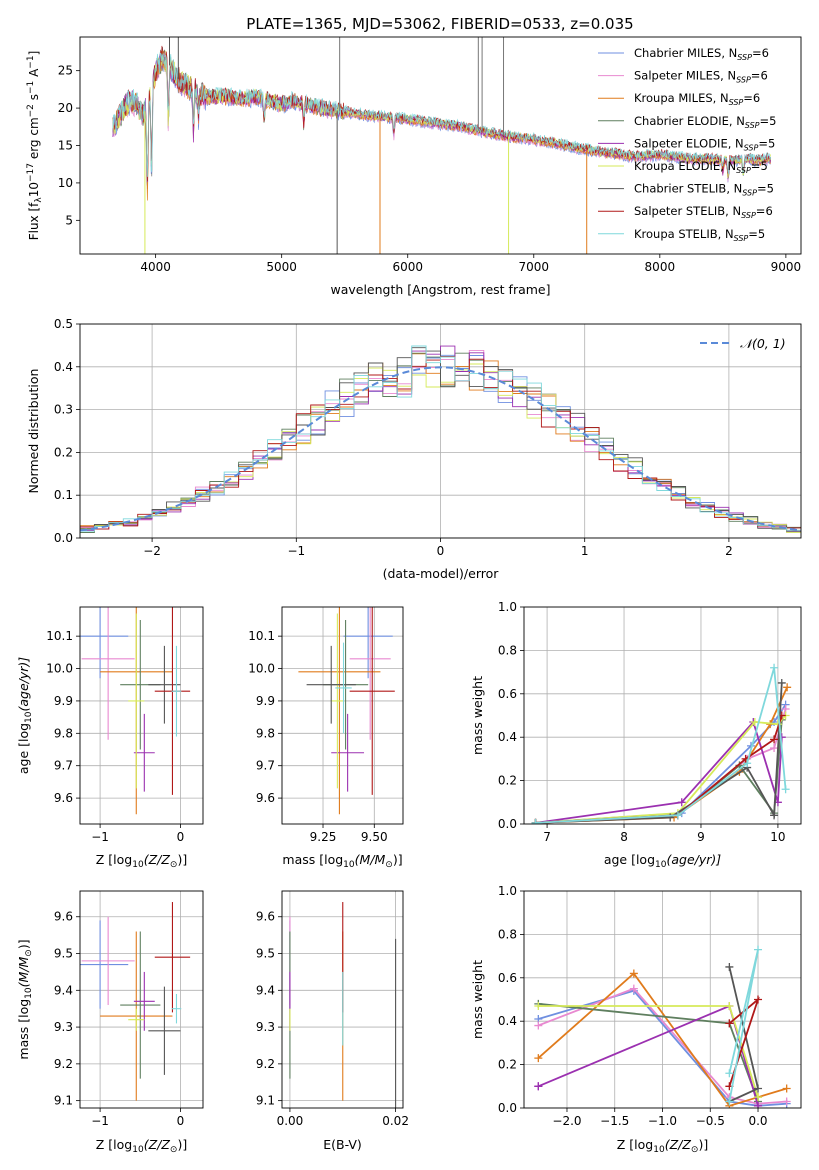 The image size is (819, 1170). I want to click on spectrum-line, so click(442, 114).